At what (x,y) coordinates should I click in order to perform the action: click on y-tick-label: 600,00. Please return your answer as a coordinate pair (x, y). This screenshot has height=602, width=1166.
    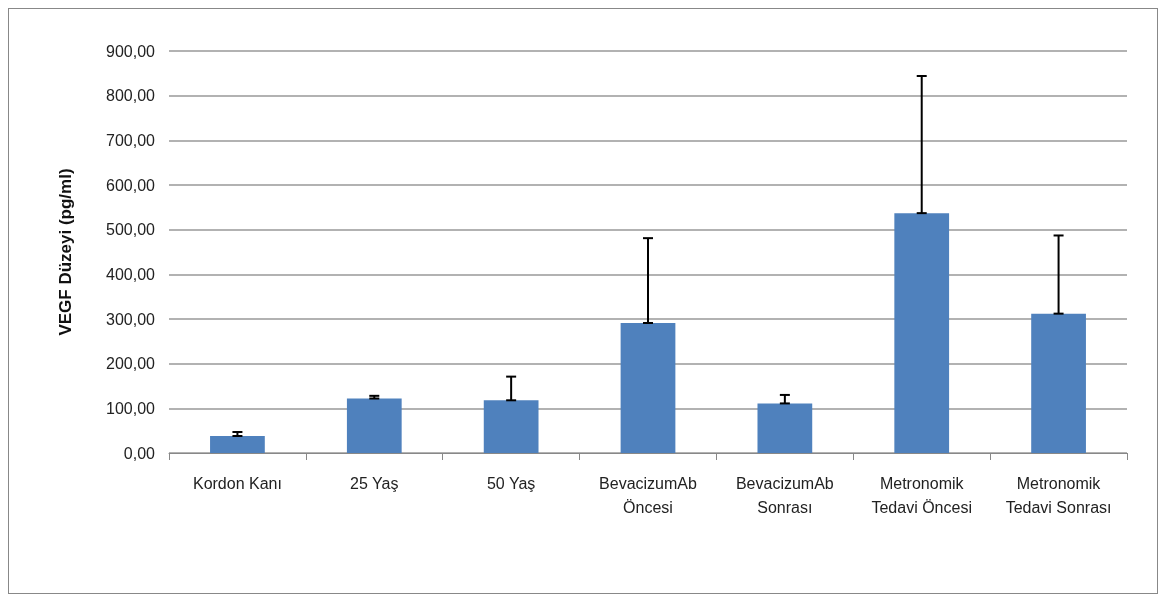
    Looking at the image, I should click on (131, 185).